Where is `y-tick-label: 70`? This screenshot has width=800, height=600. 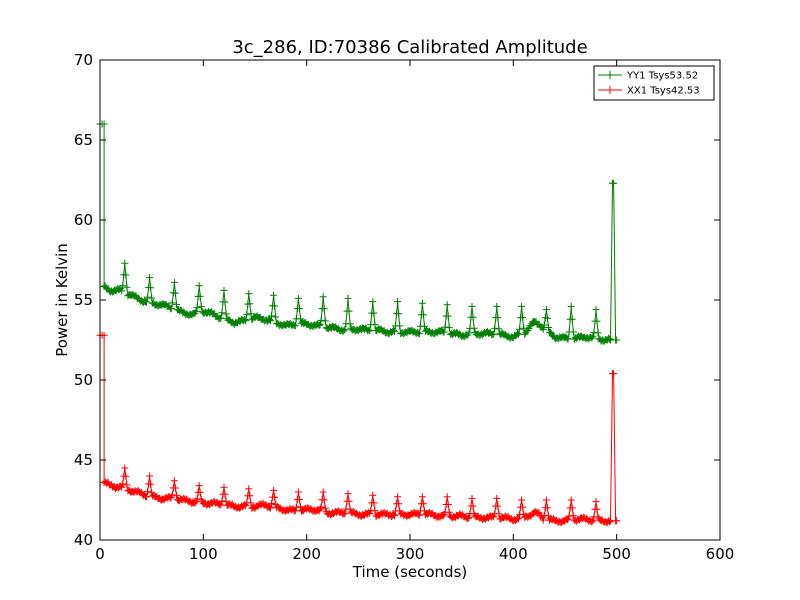
y-tick-label: 70 is located at coordinates (83, 60).